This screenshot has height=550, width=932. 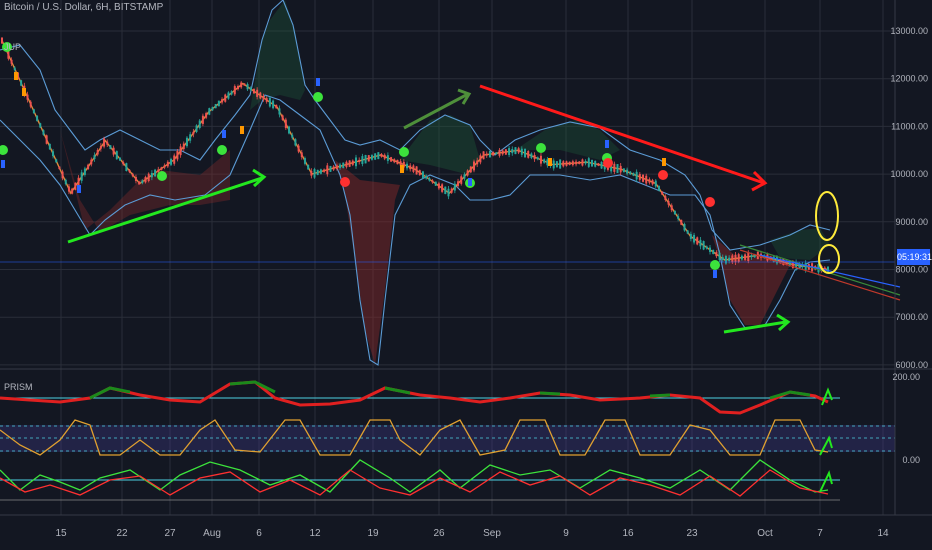 What do you see at coordinates (318, 82) in the screenshot?
I see `bar-marker-blue` at bounding box center [318, 82].